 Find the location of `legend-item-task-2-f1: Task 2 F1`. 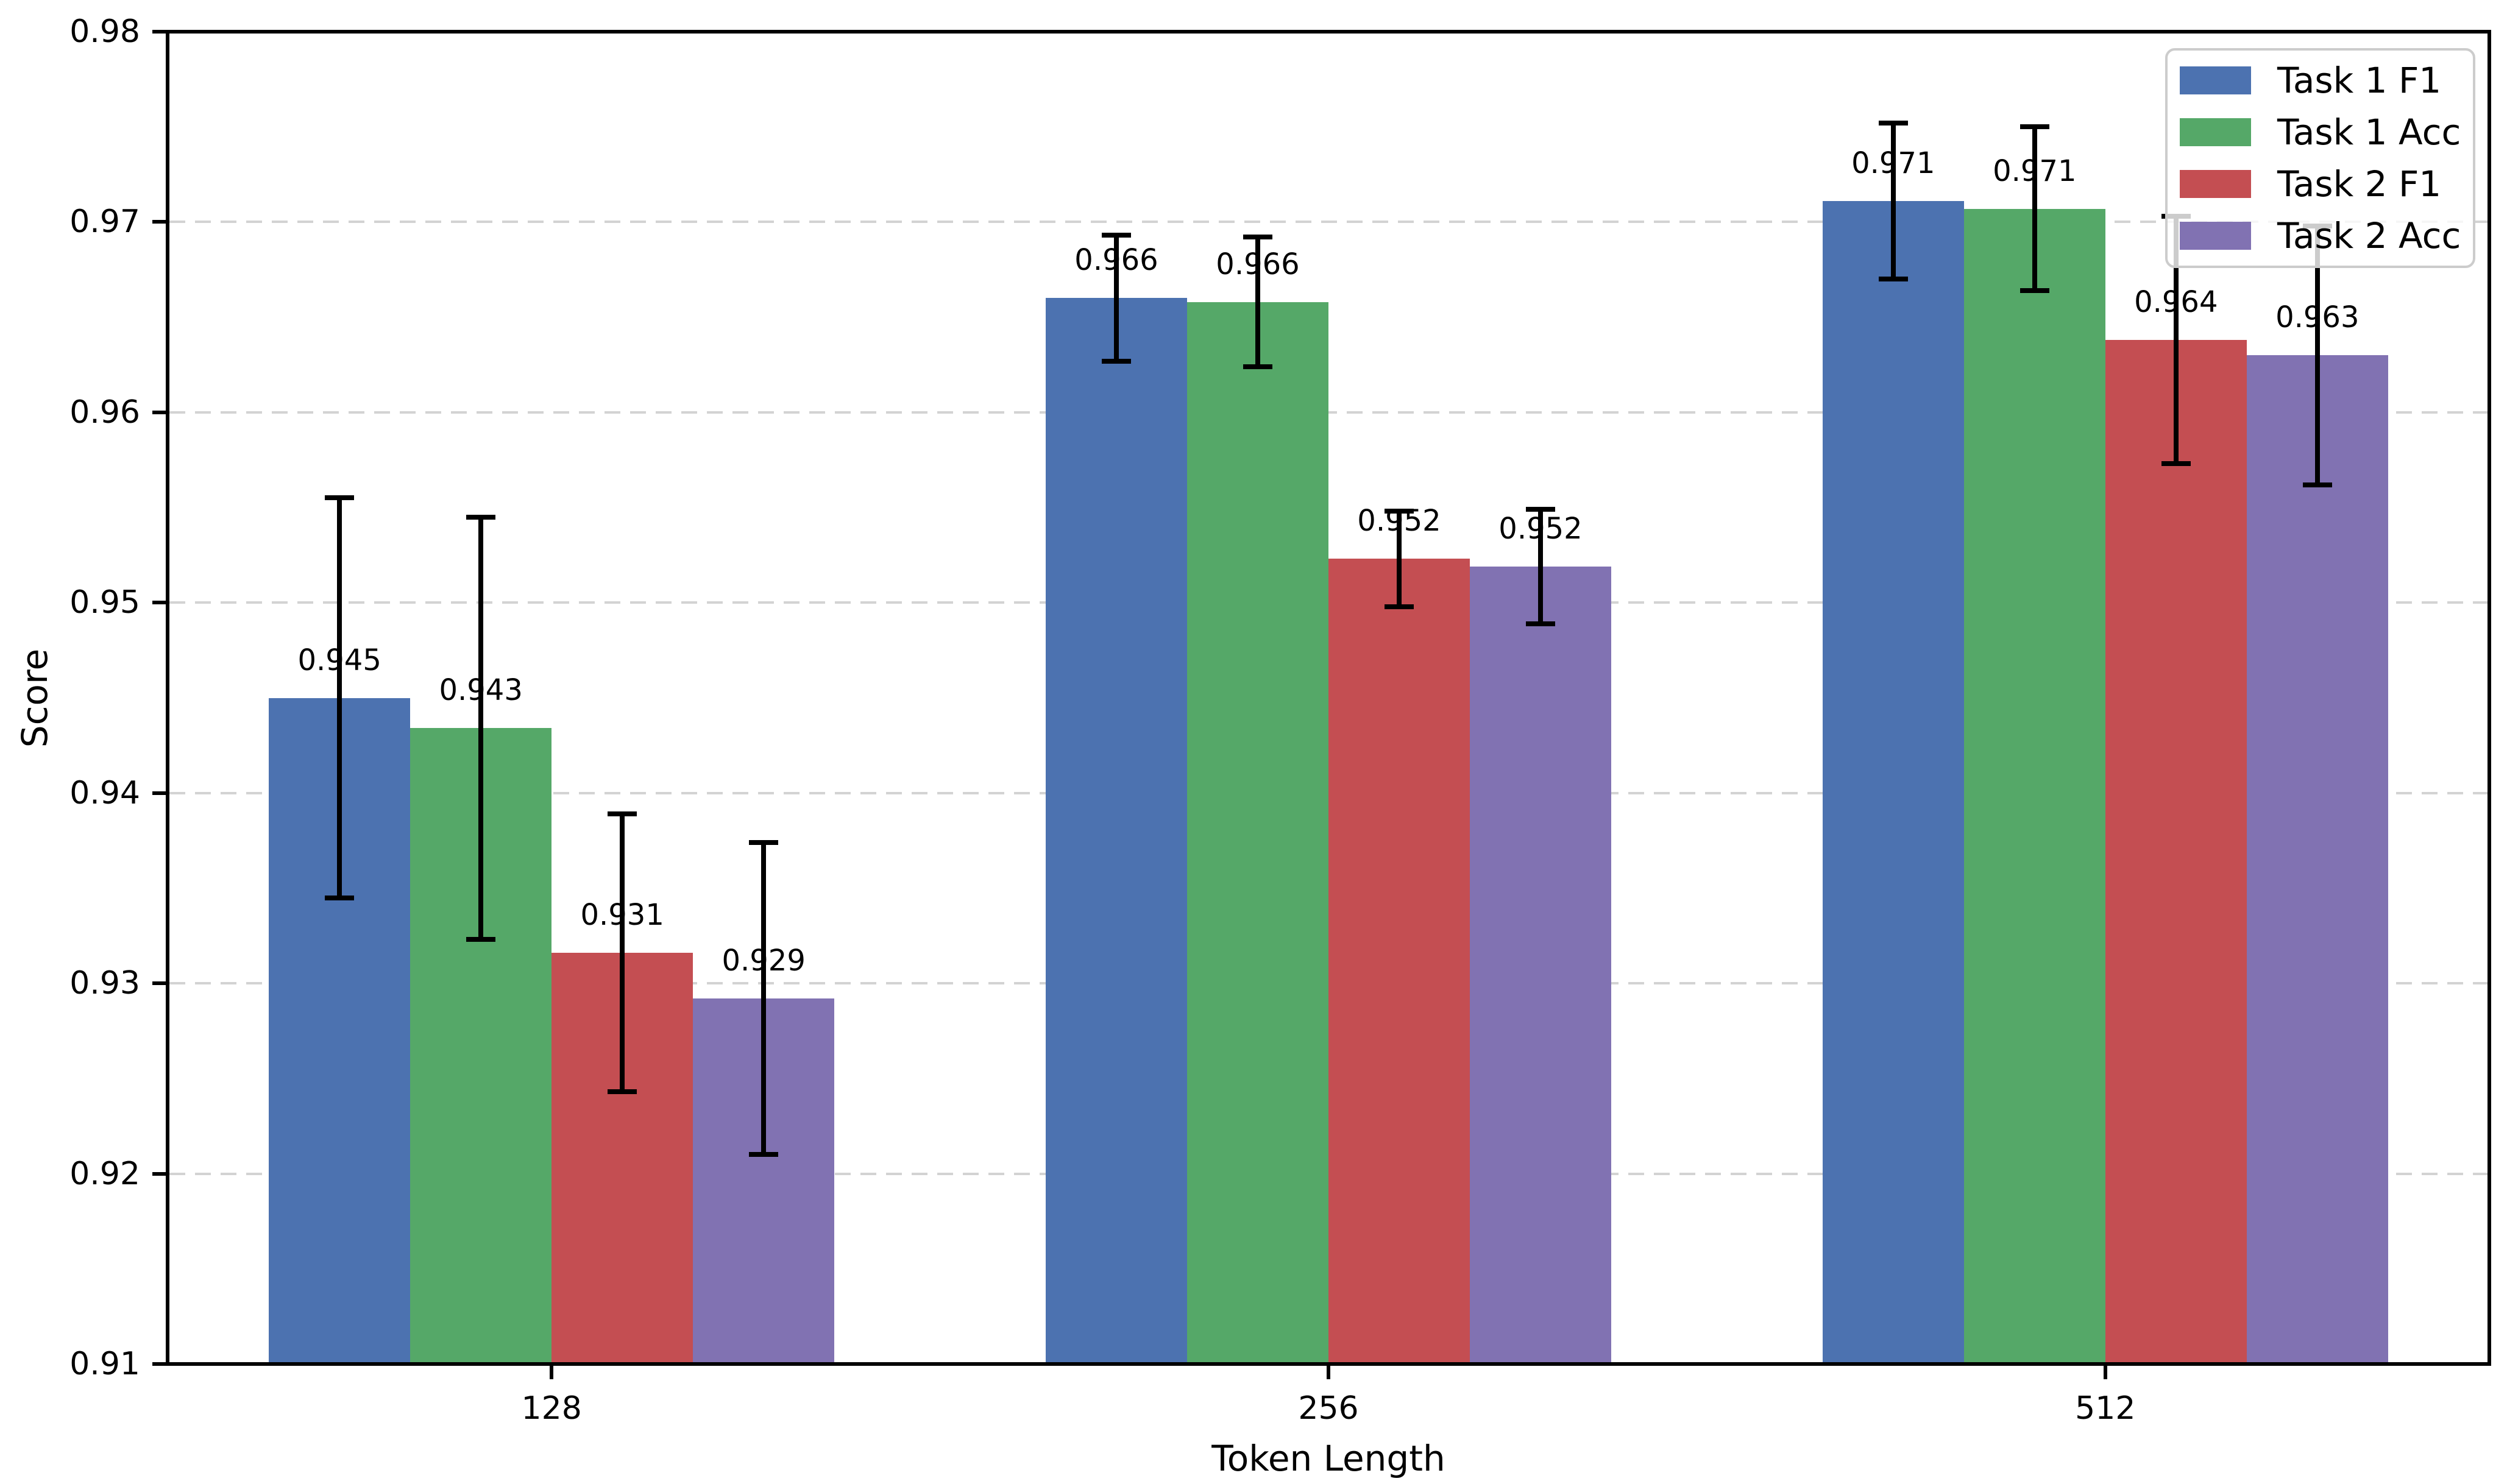

legend-item-task-2-f1: Task 2 F1 is located at coordinates (2317, 184).